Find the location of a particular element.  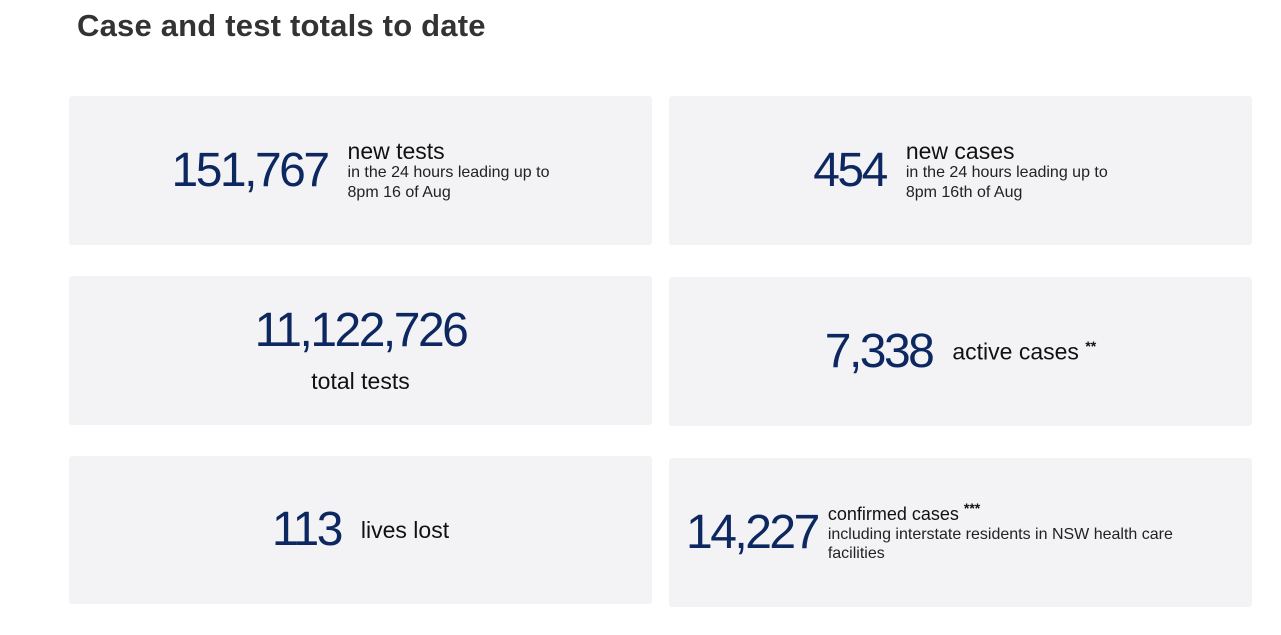

new-cases-date: 8pm 16th of Aug is located at coordinates (964, 192).